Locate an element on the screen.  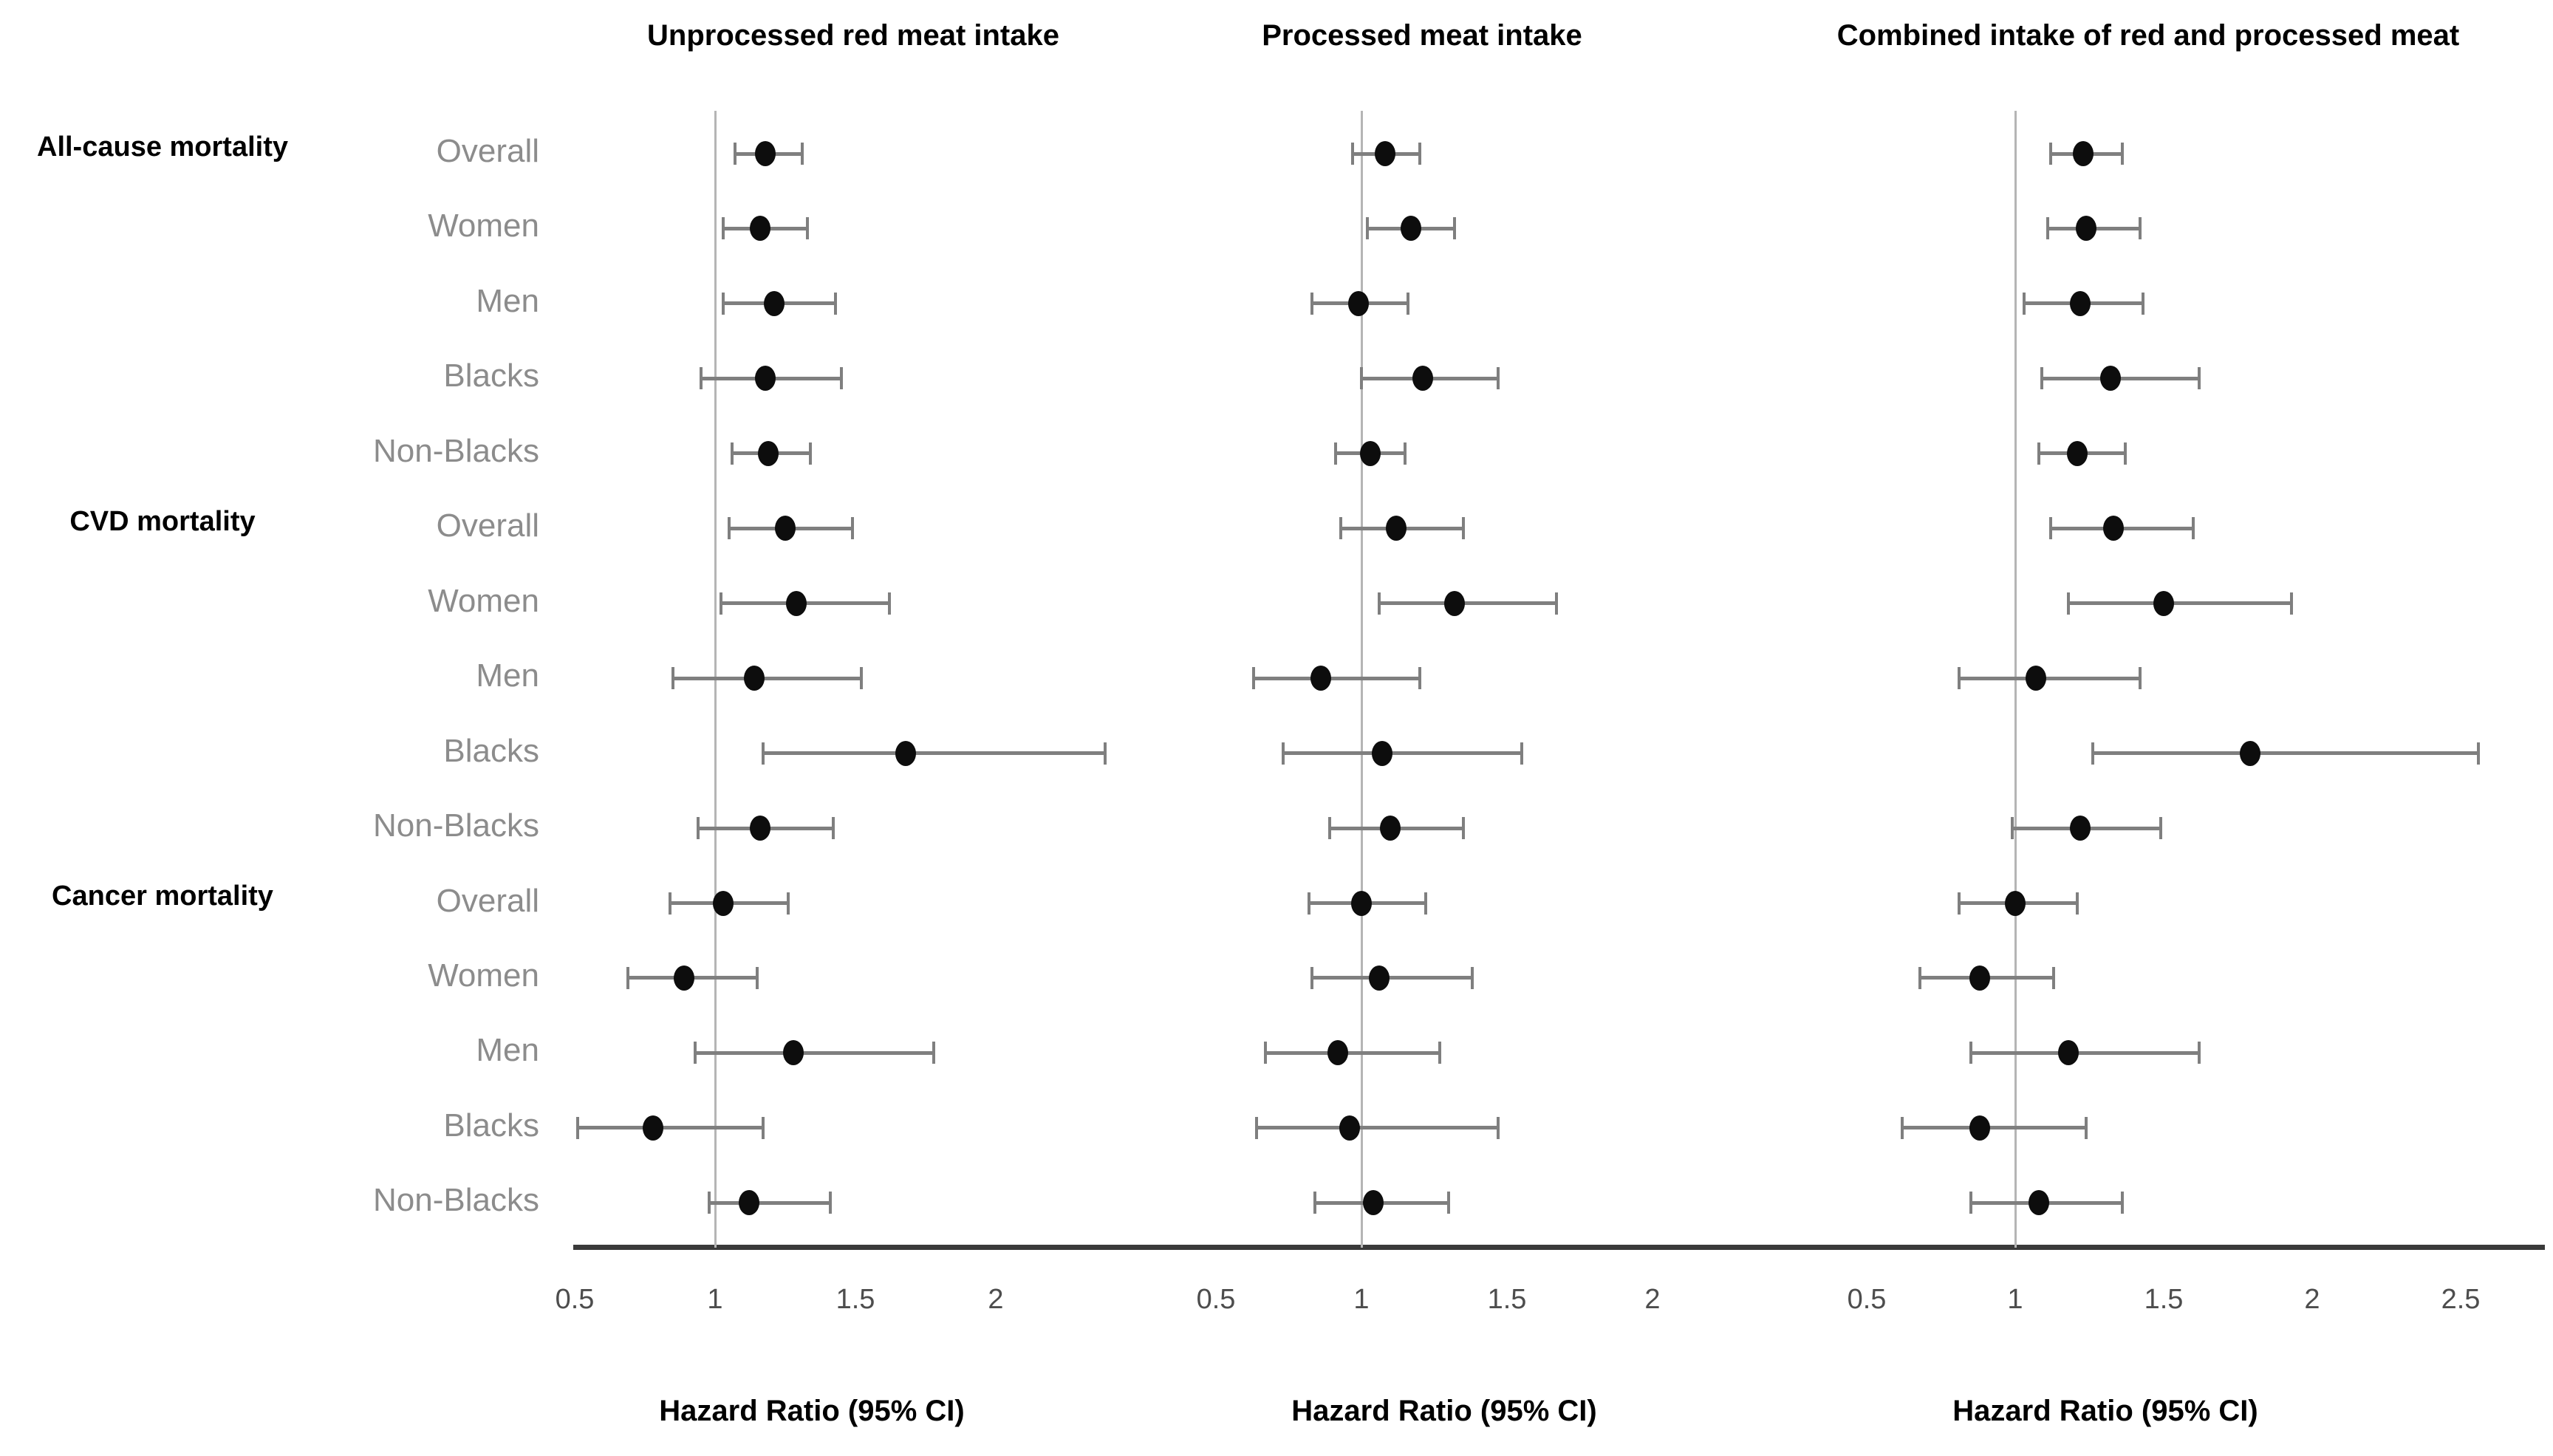
row-label: Non-Blacks is located at coordinates (456, 451).